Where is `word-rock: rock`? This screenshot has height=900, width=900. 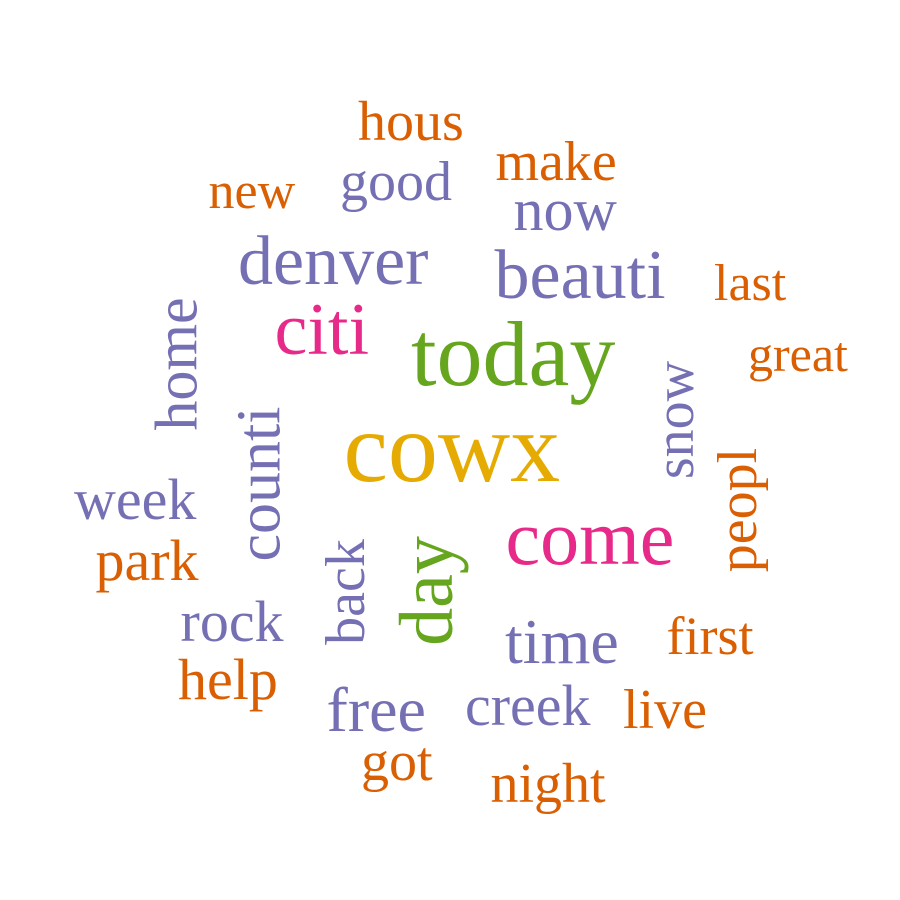 word-rock: rock is located at coordinates (232, 621).